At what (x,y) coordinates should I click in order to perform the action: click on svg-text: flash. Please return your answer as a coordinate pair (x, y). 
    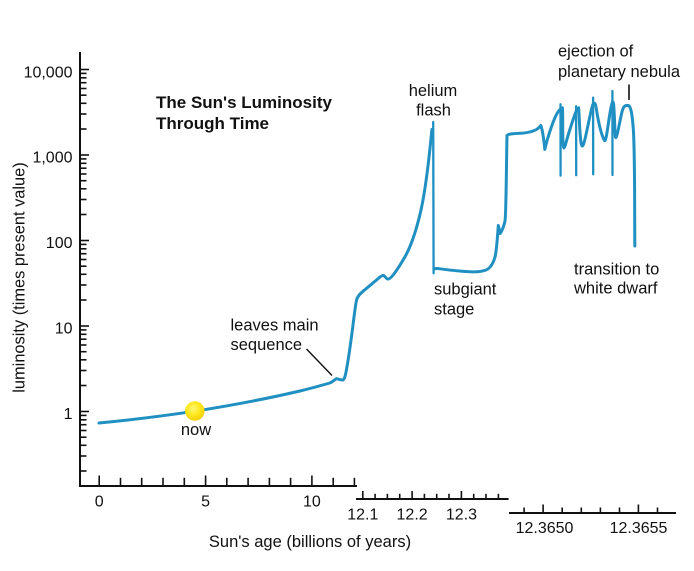
    Looking at the image, I should click on (433, 111).